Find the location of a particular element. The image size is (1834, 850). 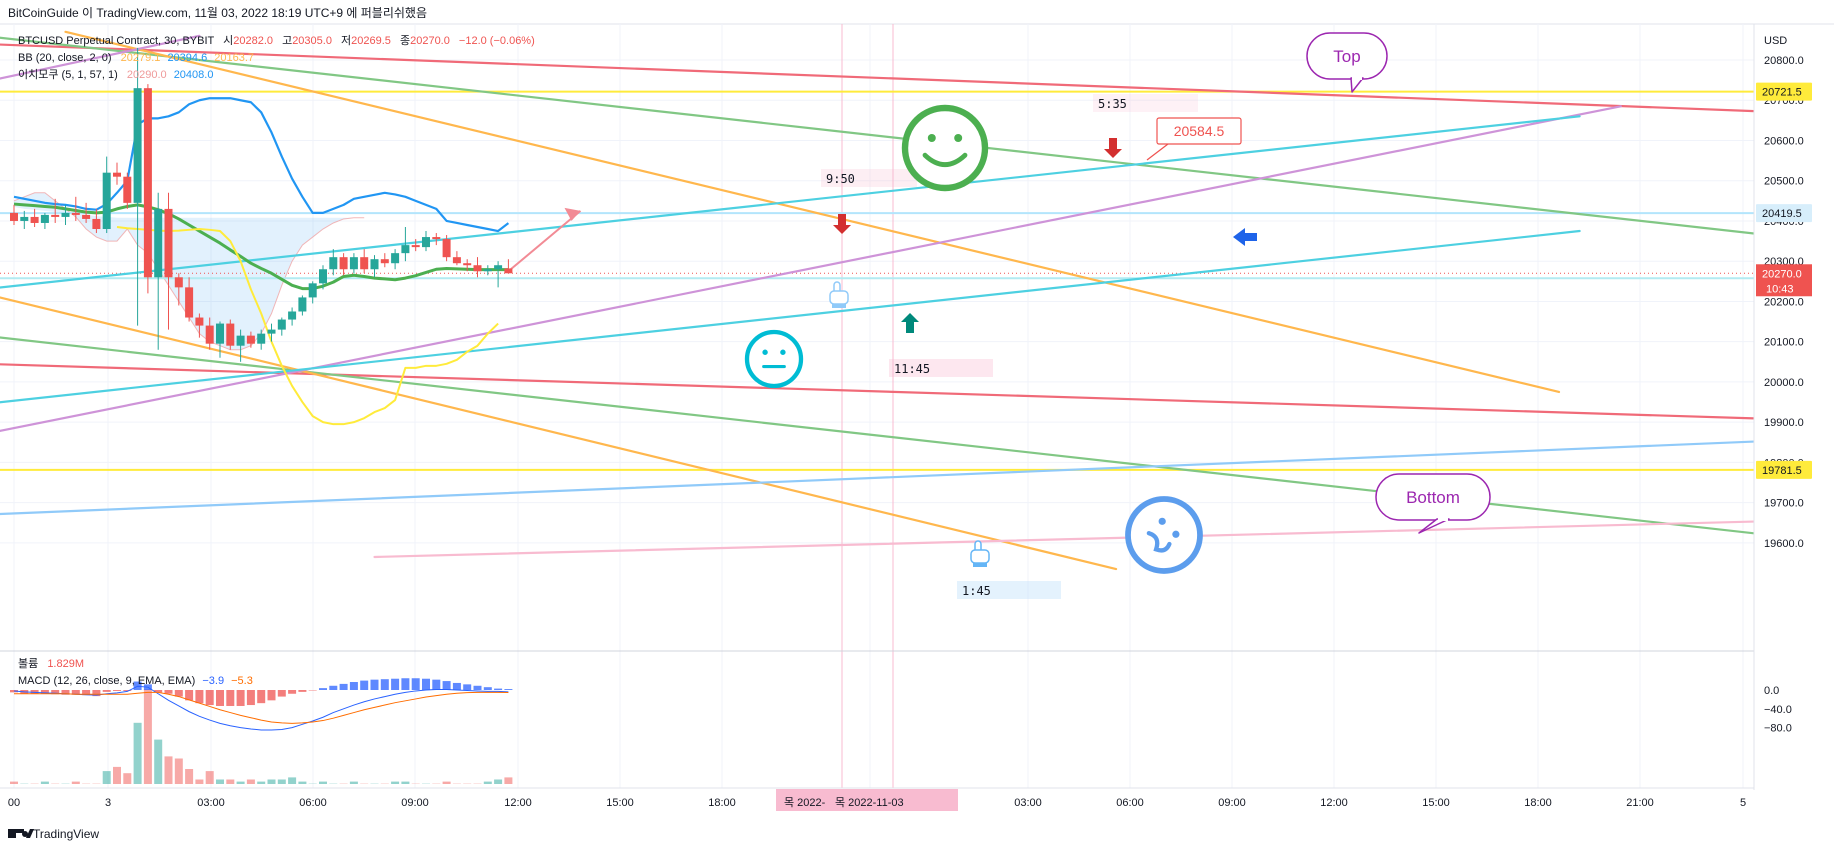

trend-line-blue is located at coordinates (893, 478).